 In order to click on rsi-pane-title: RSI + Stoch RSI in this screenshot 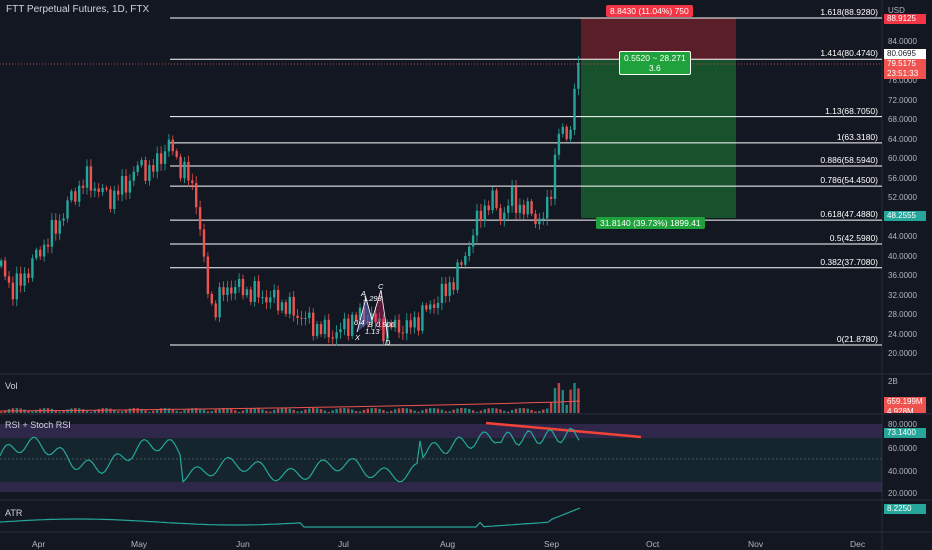, I will do `click(38, 425)`.